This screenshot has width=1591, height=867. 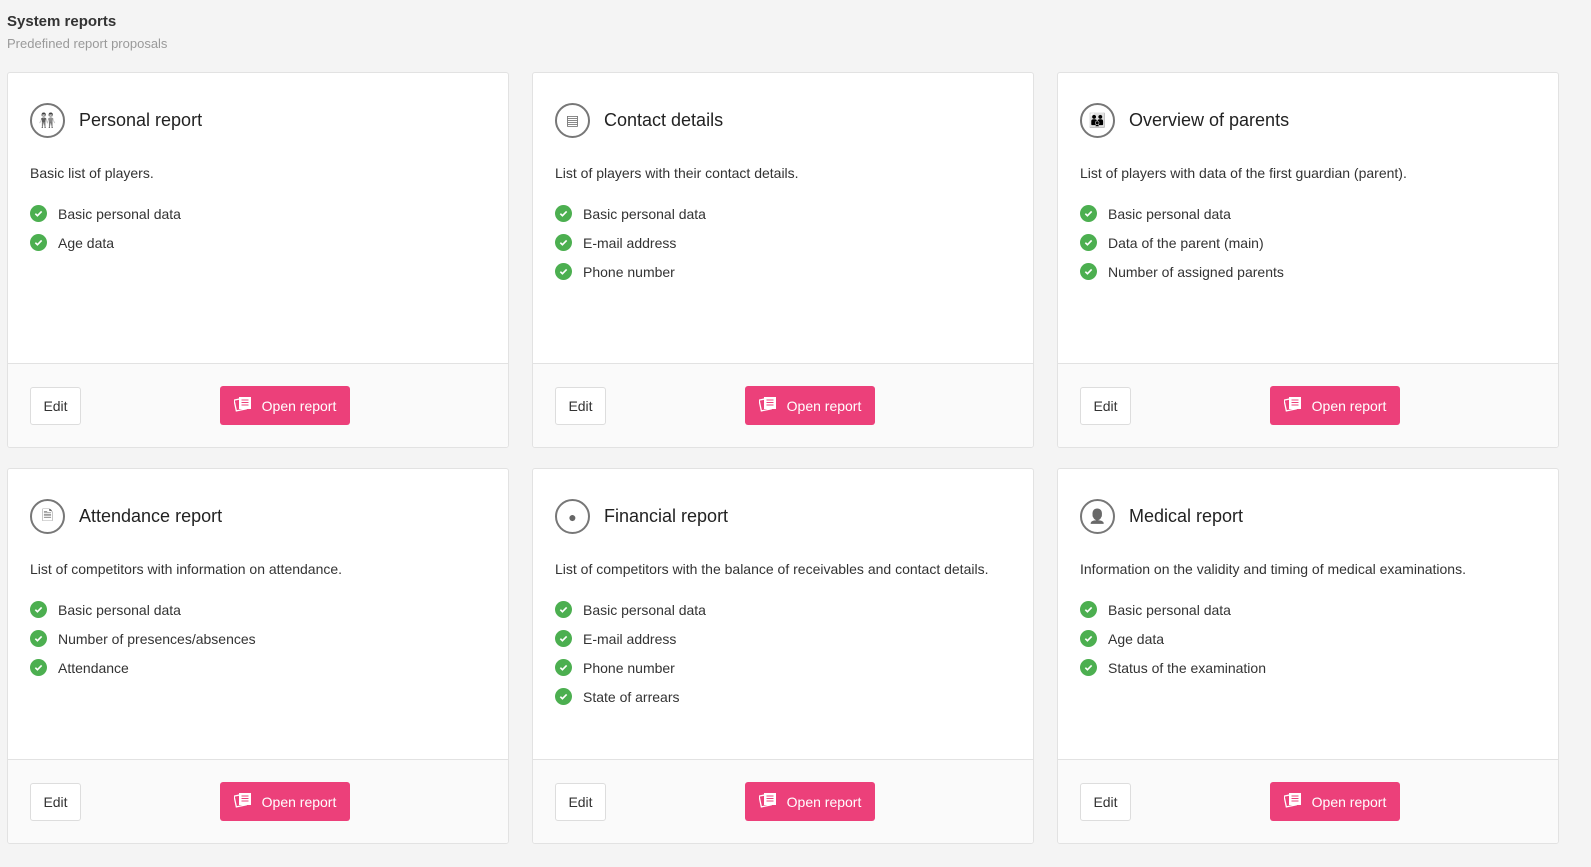 What do you see at coordinates (783, 638) in the screenshot?
I see `feature-item: E-mail address` at bounding box center [783, 638].